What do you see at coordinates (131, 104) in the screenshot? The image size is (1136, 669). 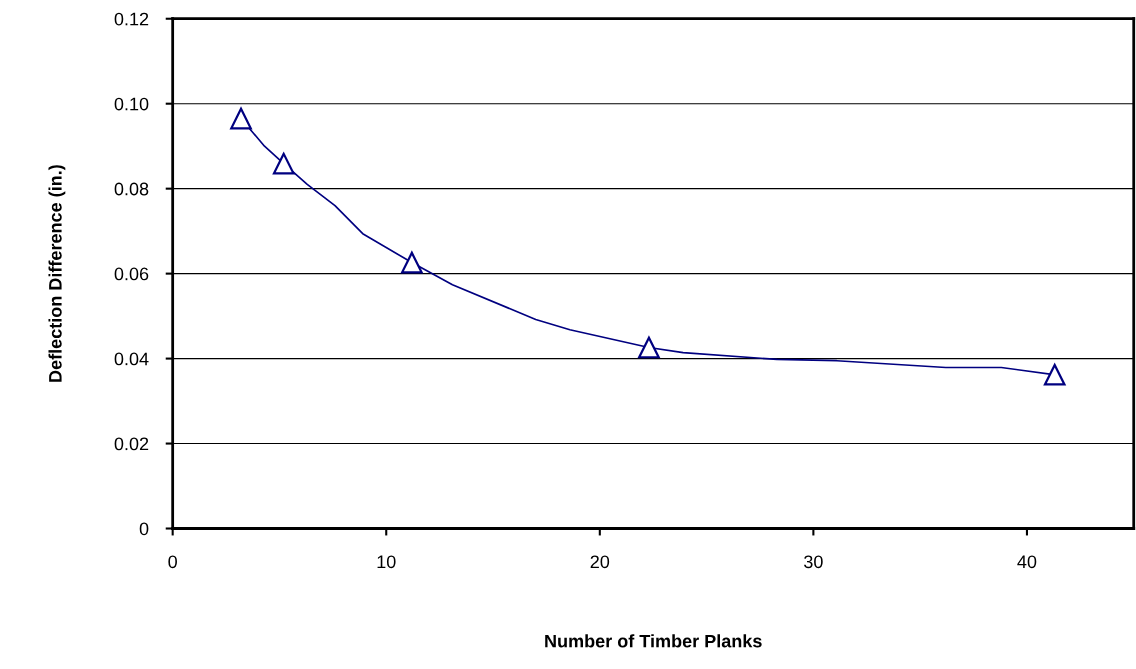 I see `y-tick-label: 0.10` at bounding box center [131, 104].